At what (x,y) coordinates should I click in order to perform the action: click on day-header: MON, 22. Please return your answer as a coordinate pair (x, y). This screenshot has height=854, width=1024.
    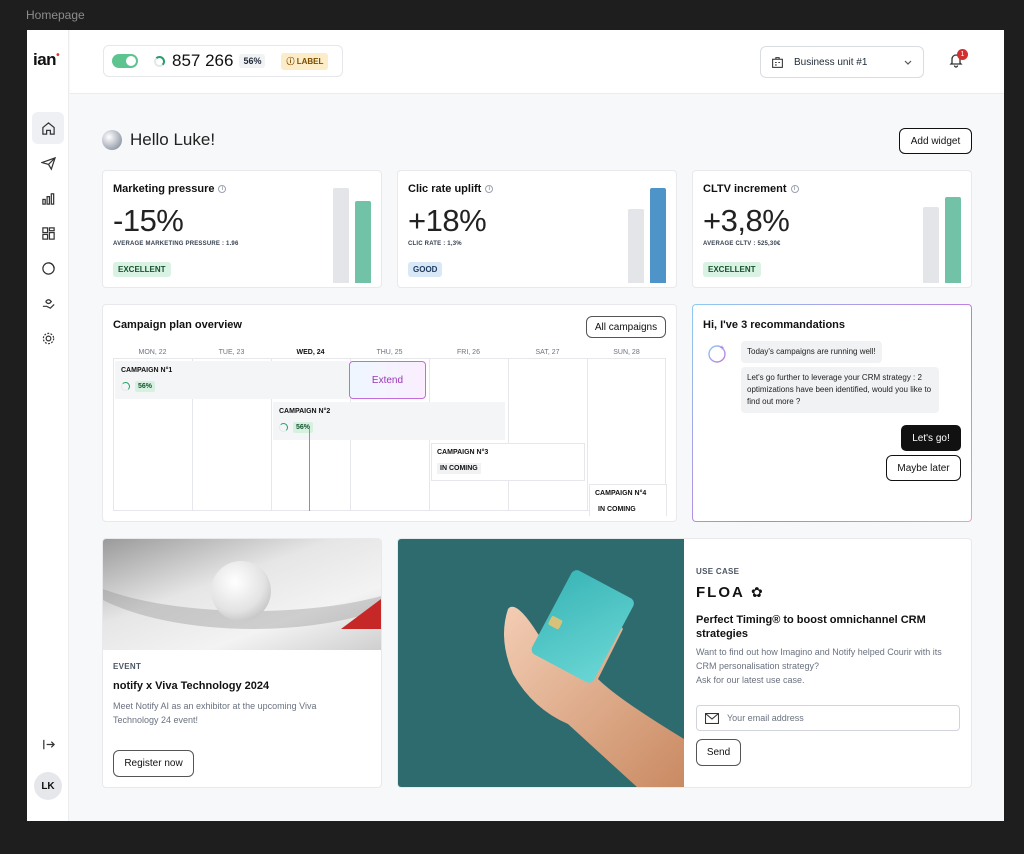
    Looking at the image, I should click on (152, 352).